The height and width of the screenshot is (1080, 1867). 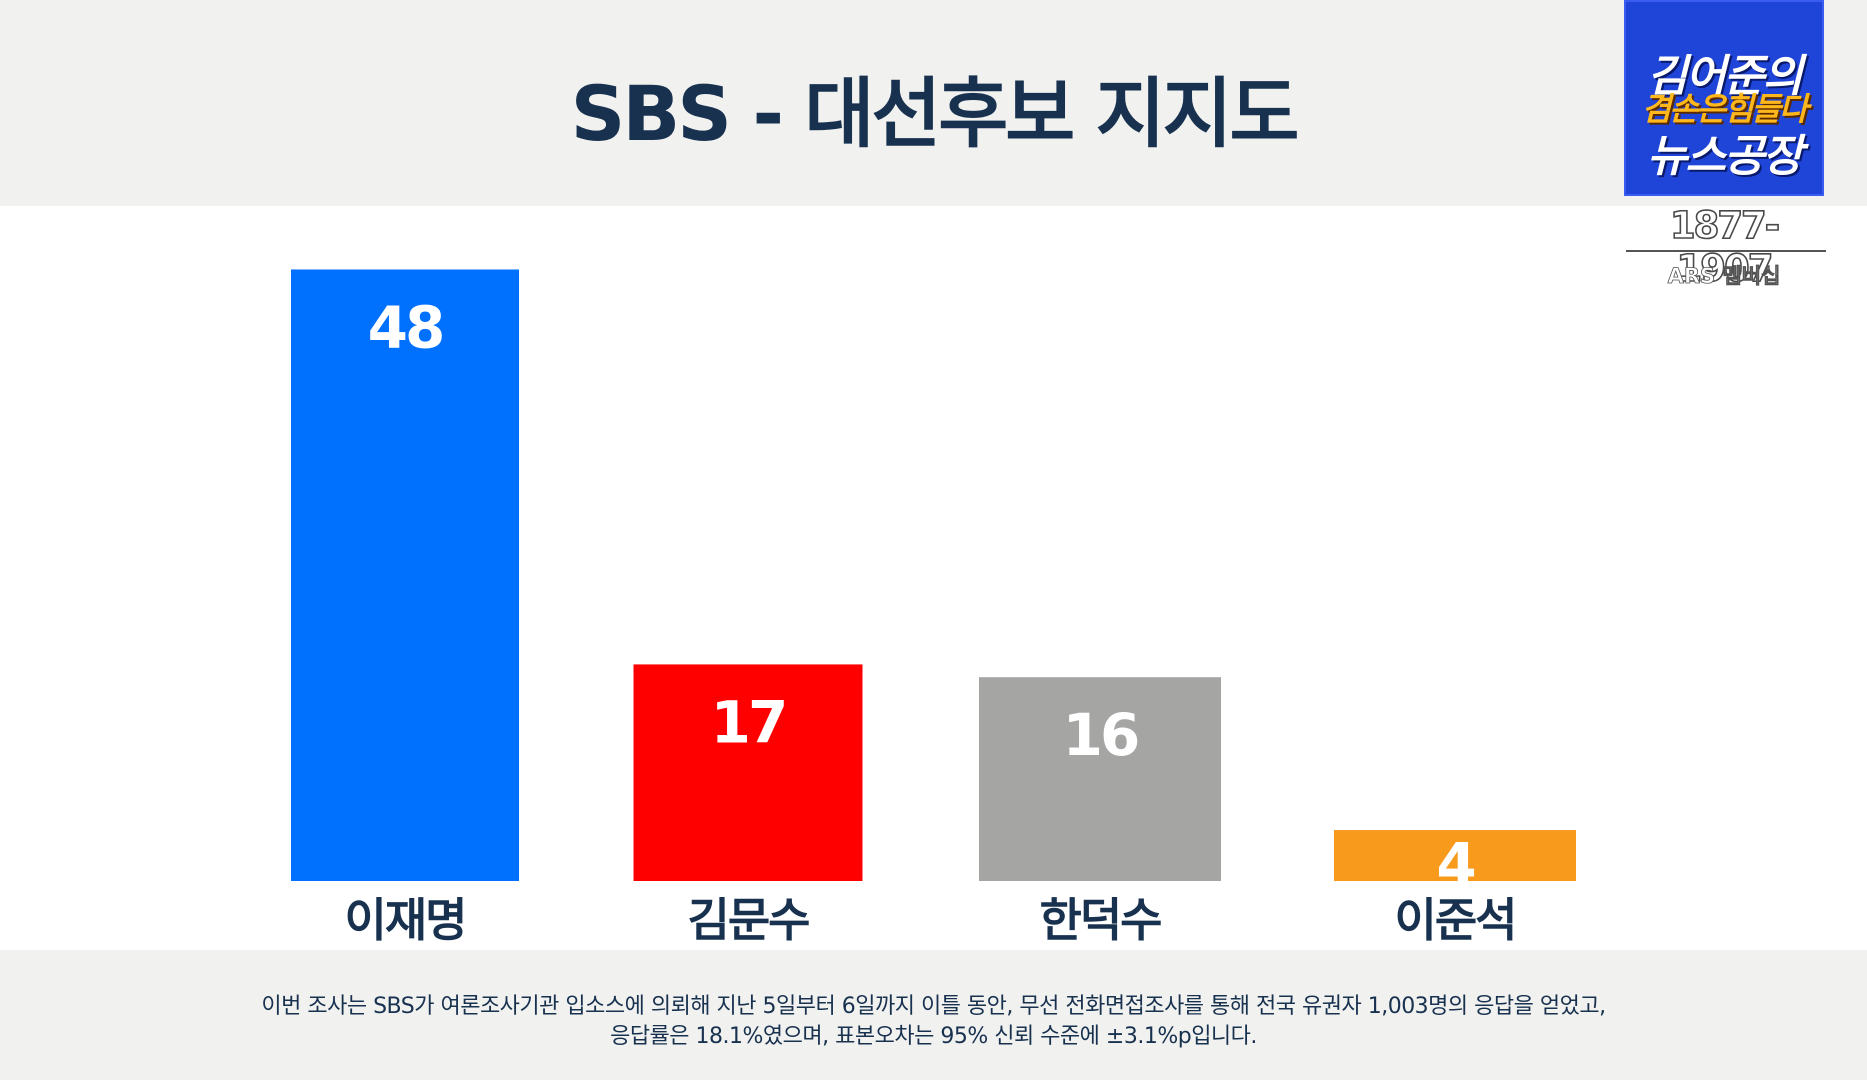 I want to click on show-logo: 김어준의 겸손은힘들다 뉴스공장, so click(x=1724, y=98).